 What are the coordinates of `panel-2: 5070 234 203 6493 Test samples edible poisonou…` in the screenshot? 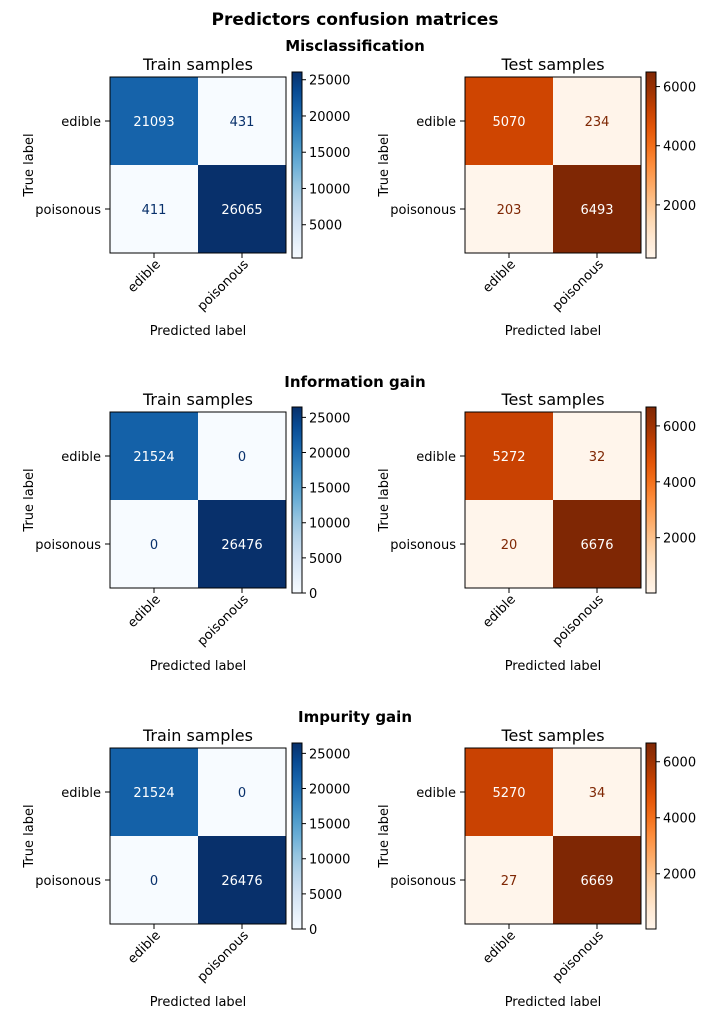 It's located at (536, 197).